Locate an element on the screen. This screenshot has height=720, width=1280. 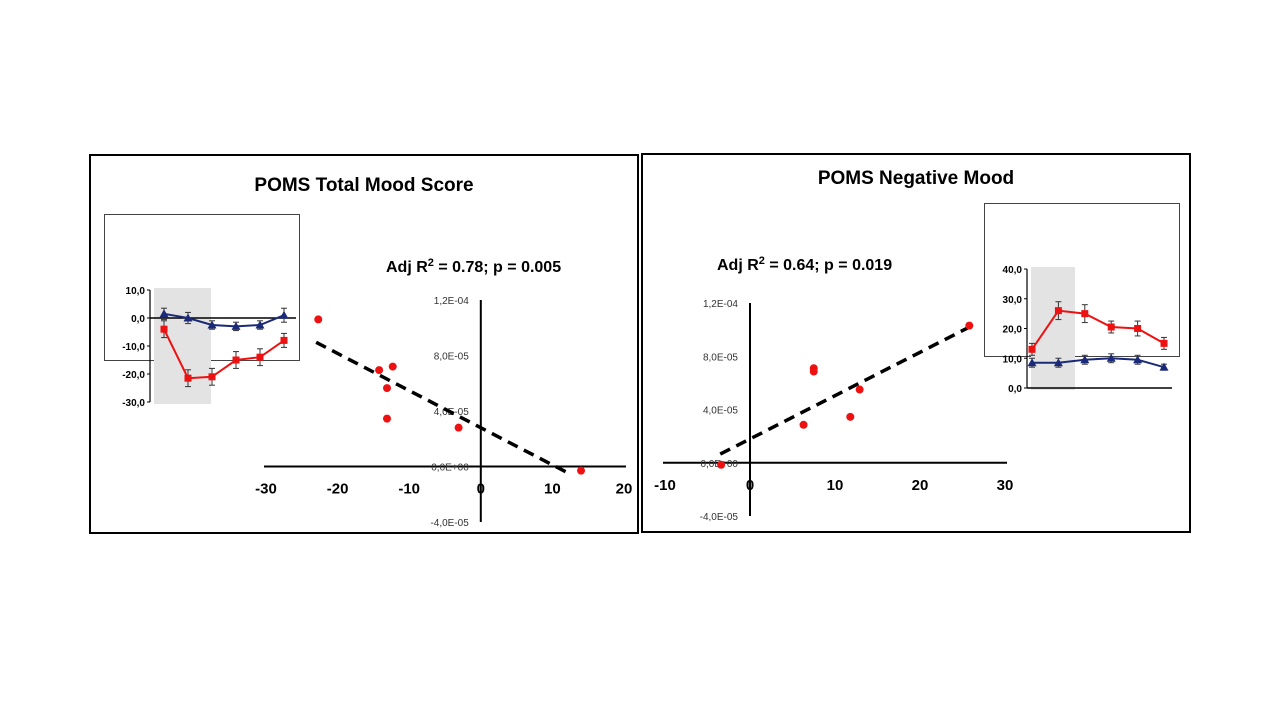
x-tick-label: -30 is located at coordinates (266, 489).